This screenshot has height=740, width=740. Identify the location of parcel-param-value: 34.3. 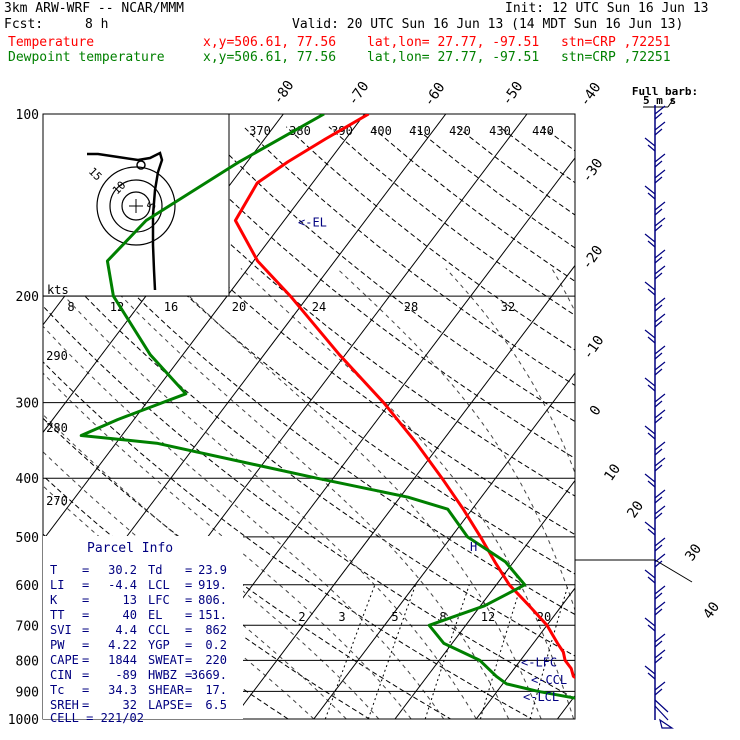
(122, 690).